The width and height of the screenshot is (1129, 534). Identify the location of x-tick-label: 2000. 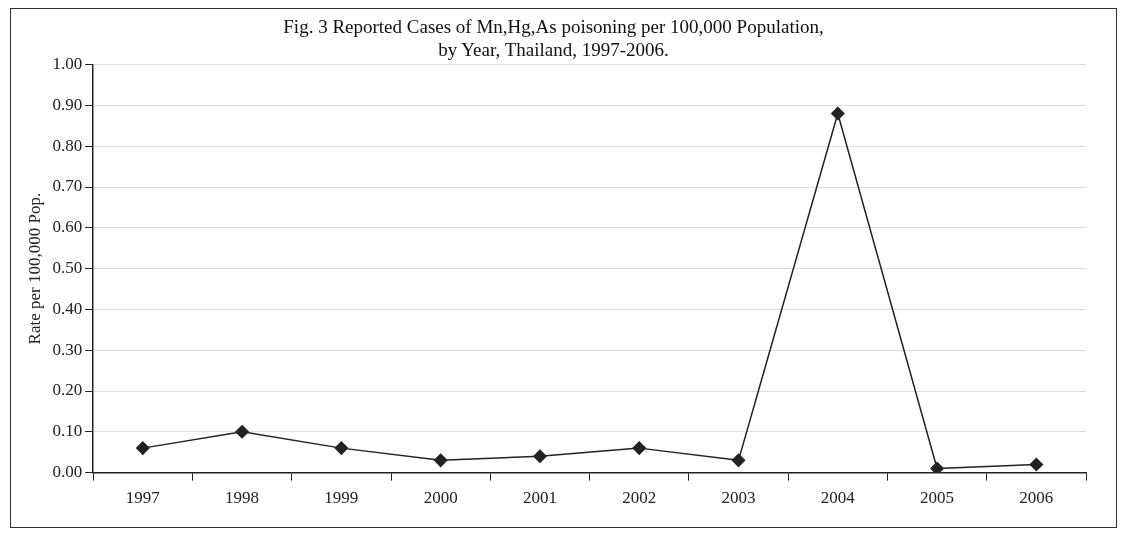
(440, 498).